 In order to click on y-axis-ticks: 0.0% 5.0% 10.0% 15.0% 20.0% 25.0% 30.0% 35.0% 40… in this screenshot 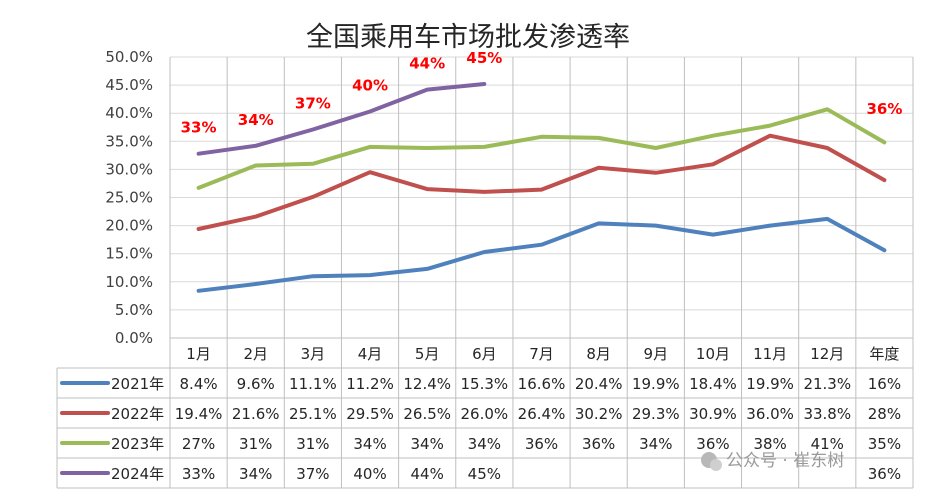, I will do `click(129, 197)`.